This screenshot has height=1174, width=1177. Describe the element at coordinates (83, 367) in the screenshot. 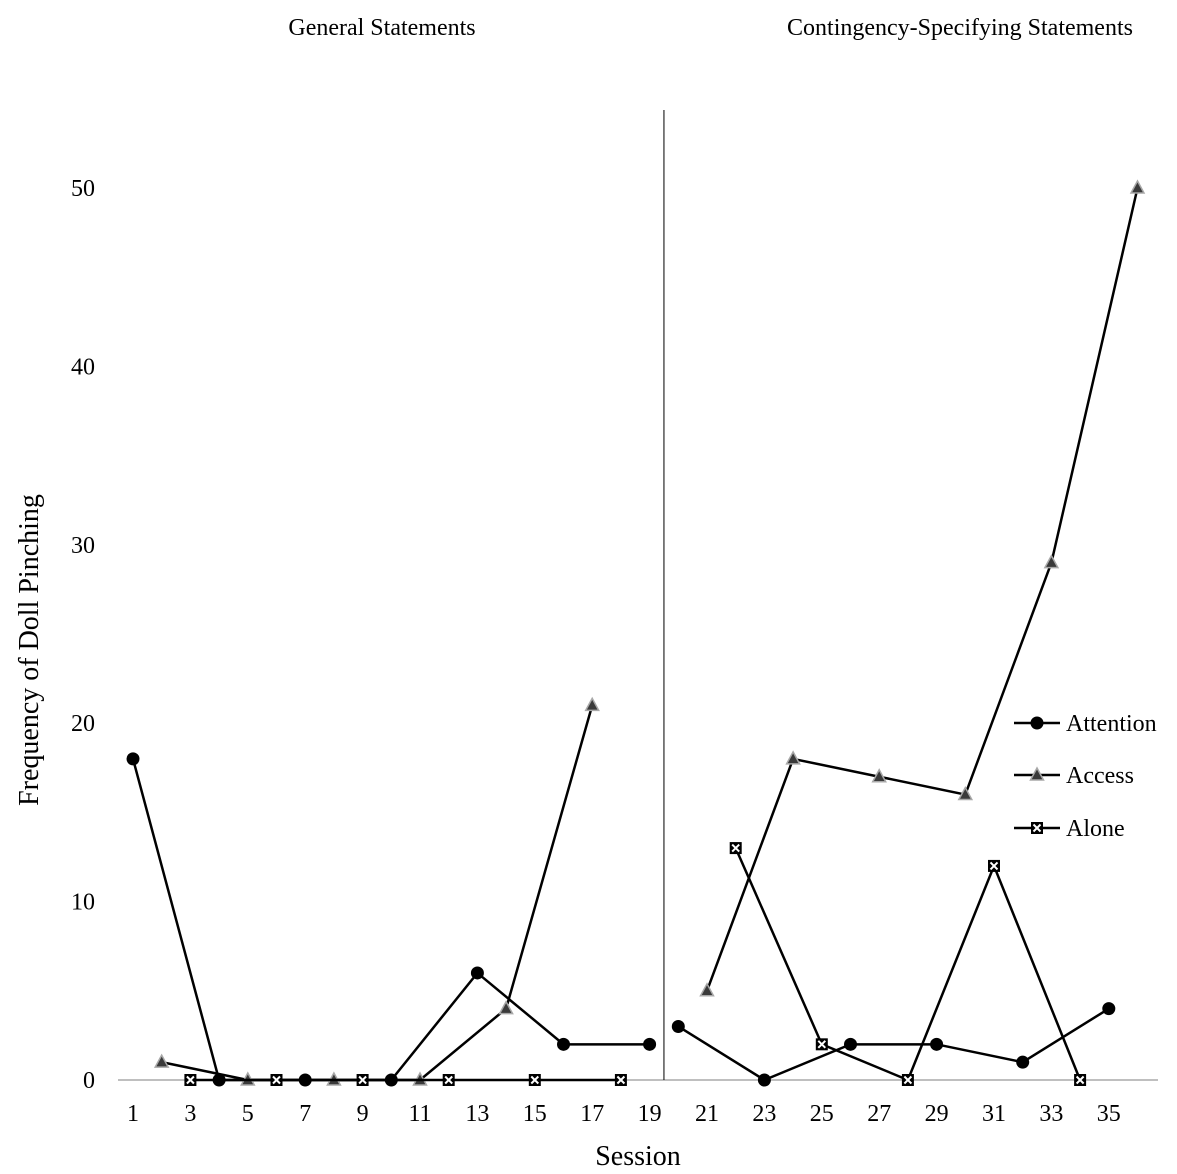

I see `y-tick-label: 40` at that location.